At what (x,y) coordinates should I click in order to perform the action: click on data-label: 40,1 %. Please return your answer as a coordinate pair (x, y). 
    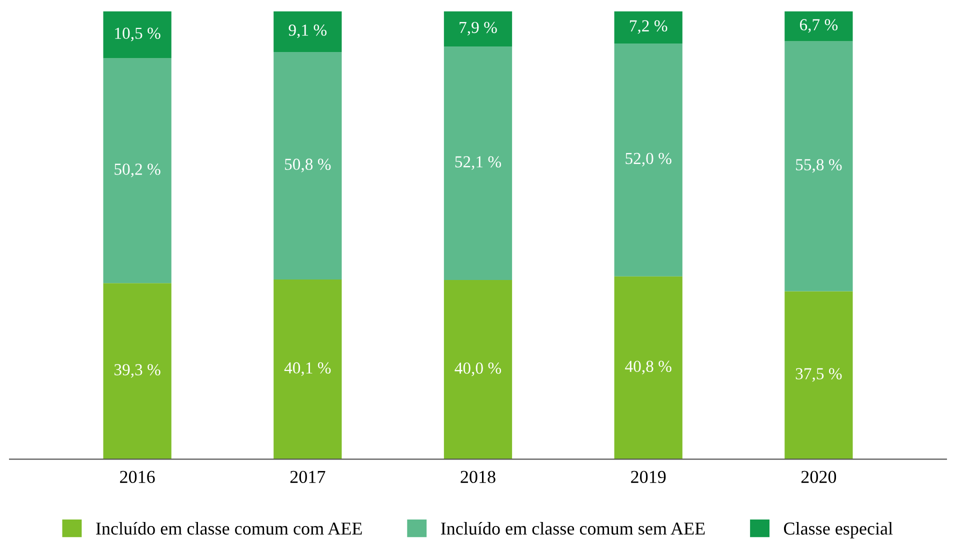
    Looking at the image, I should click on (307, 369).